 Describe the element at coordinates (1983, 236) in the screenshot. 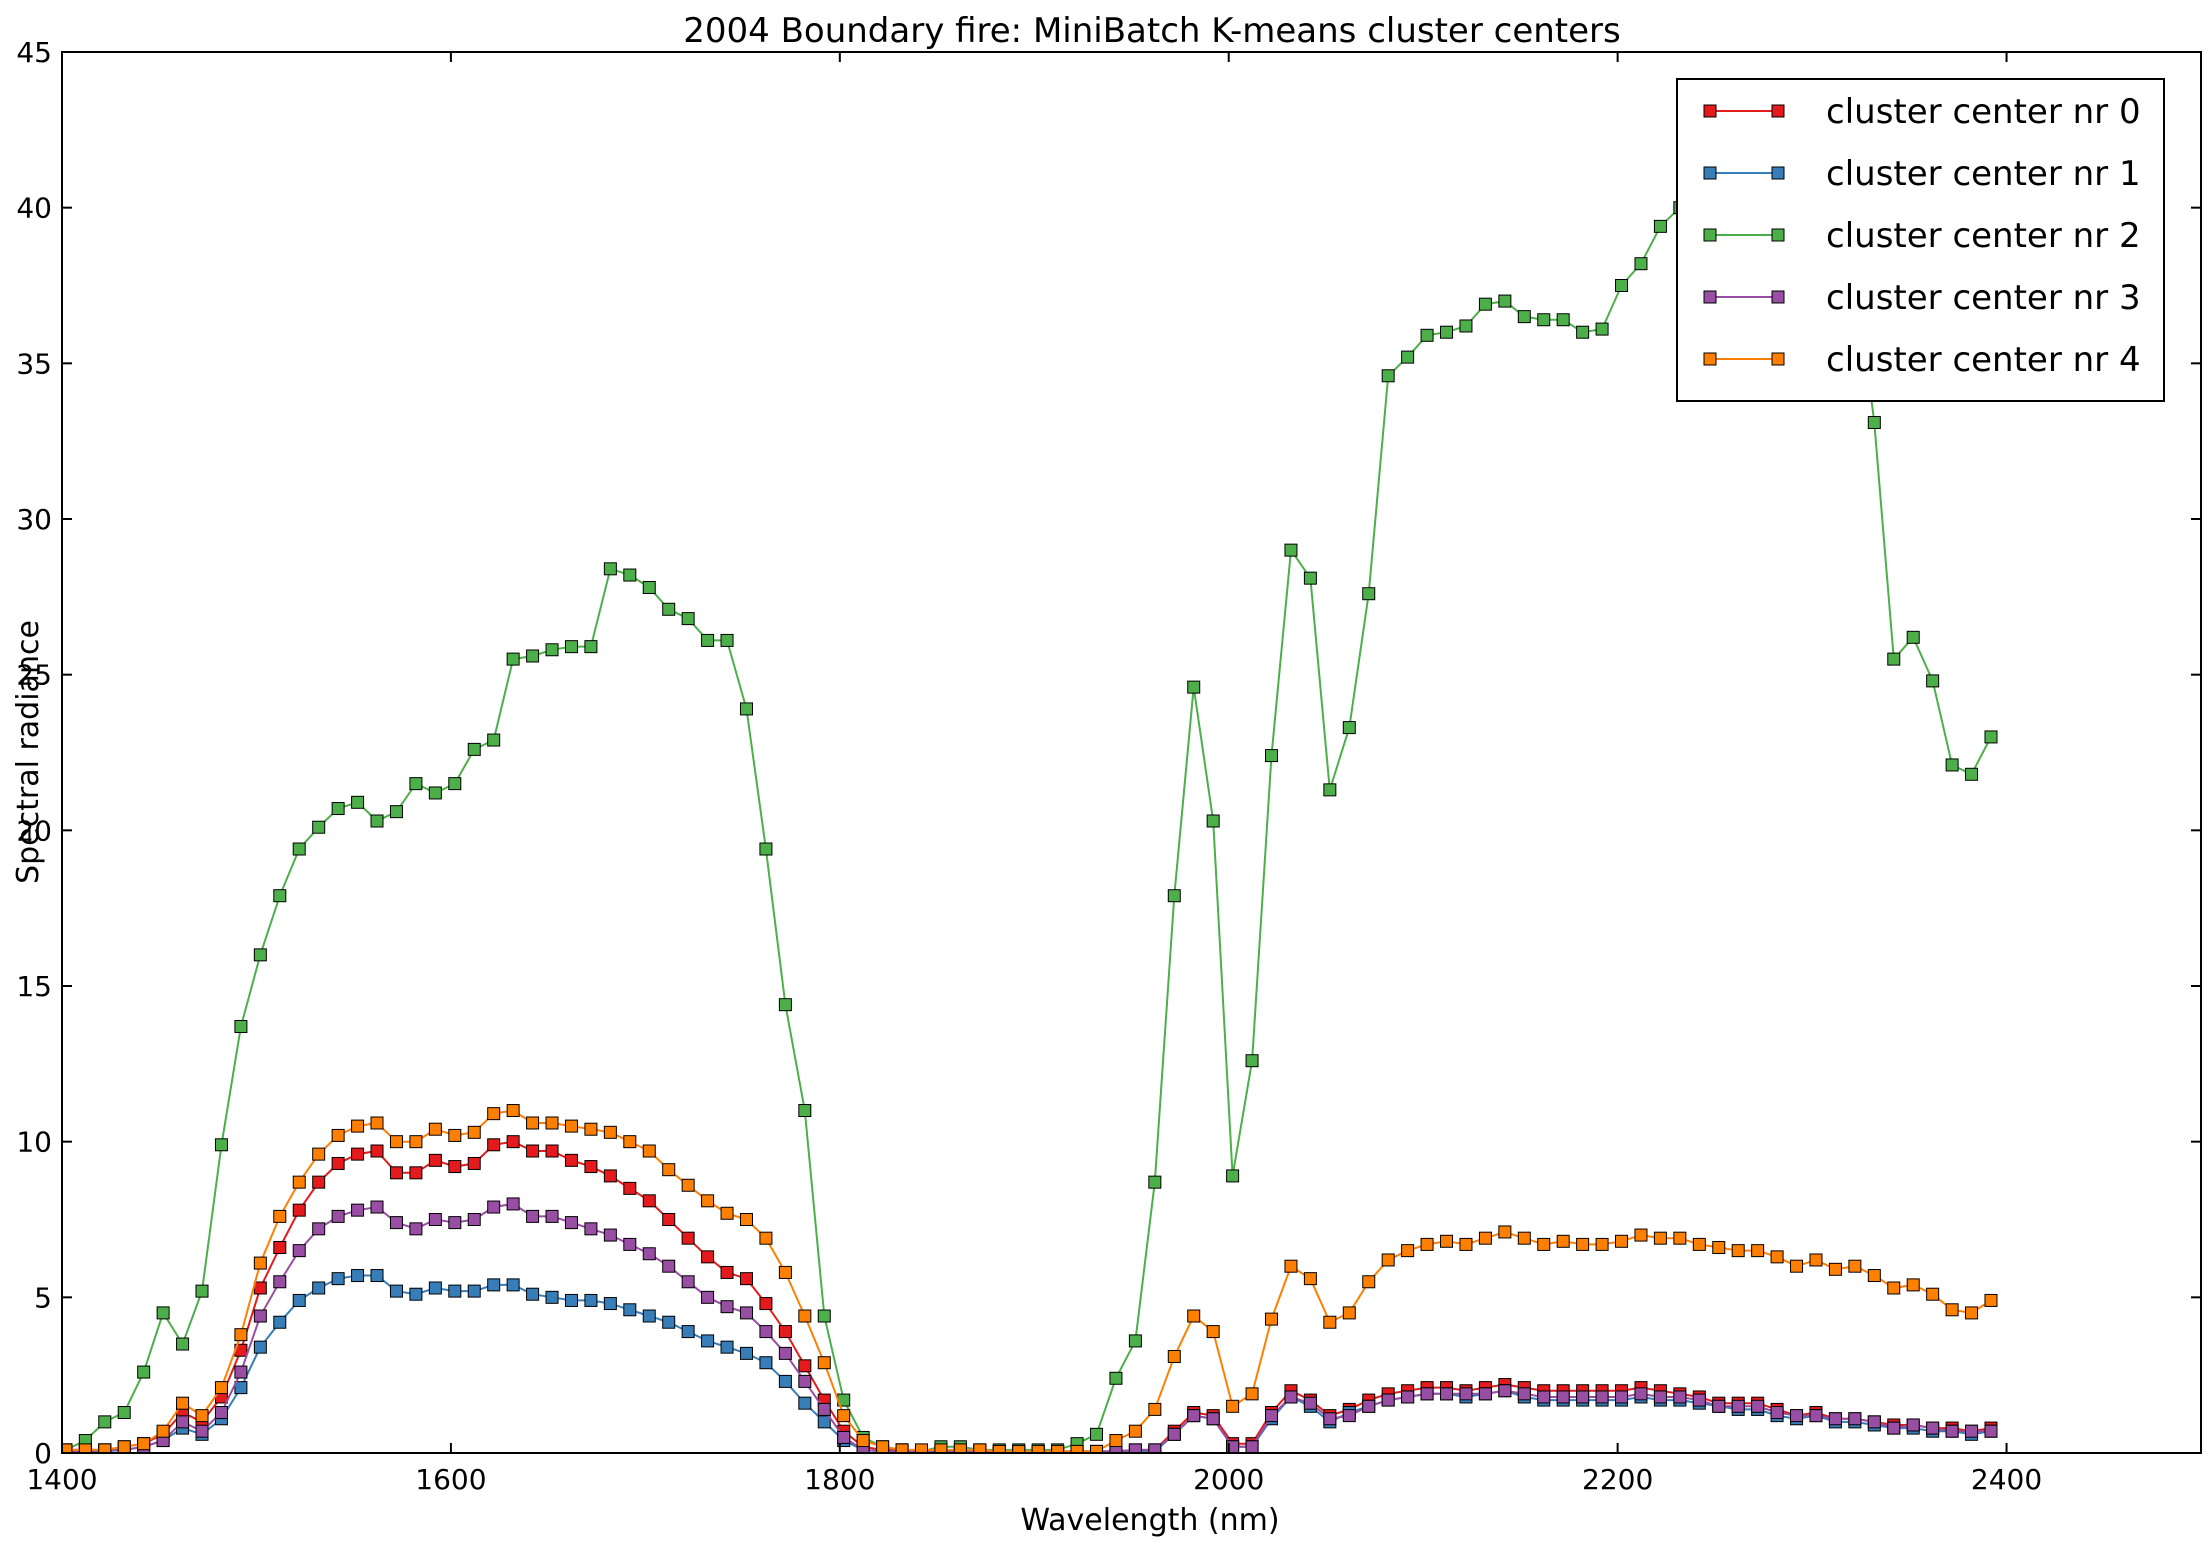

I see `legend-entry-label: cluster center nr 2` at that location.